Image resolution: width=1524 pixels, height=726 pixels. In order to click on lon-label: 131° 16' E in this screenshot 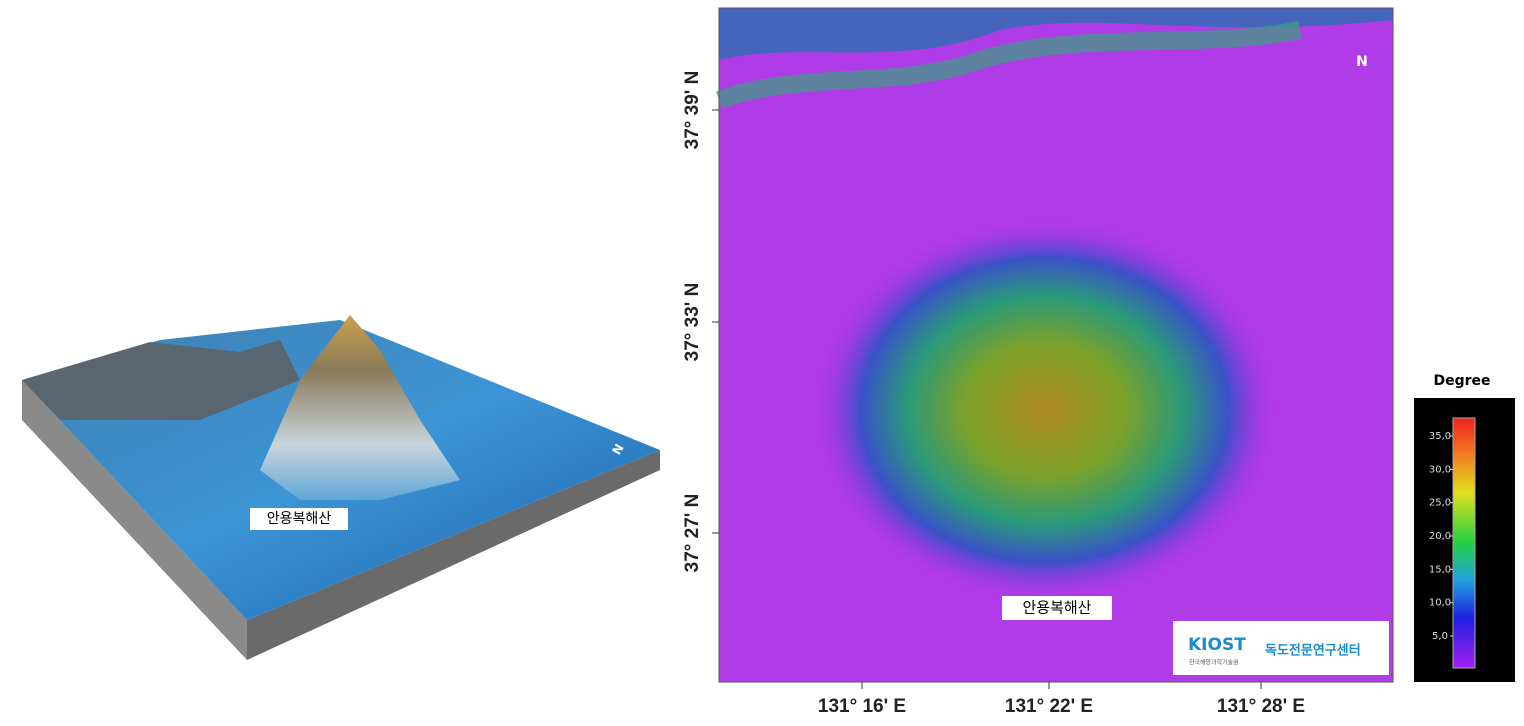, I will do `click(862, 706)`.